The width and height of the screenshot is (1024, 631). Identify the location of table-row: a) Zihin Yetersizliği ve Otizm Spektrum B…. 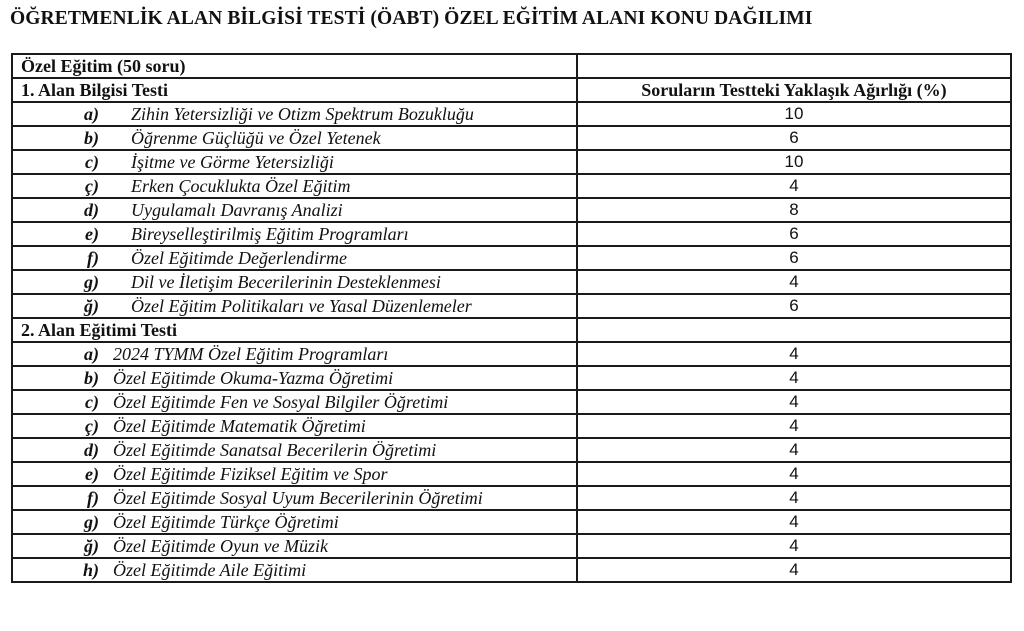
(511, 114).